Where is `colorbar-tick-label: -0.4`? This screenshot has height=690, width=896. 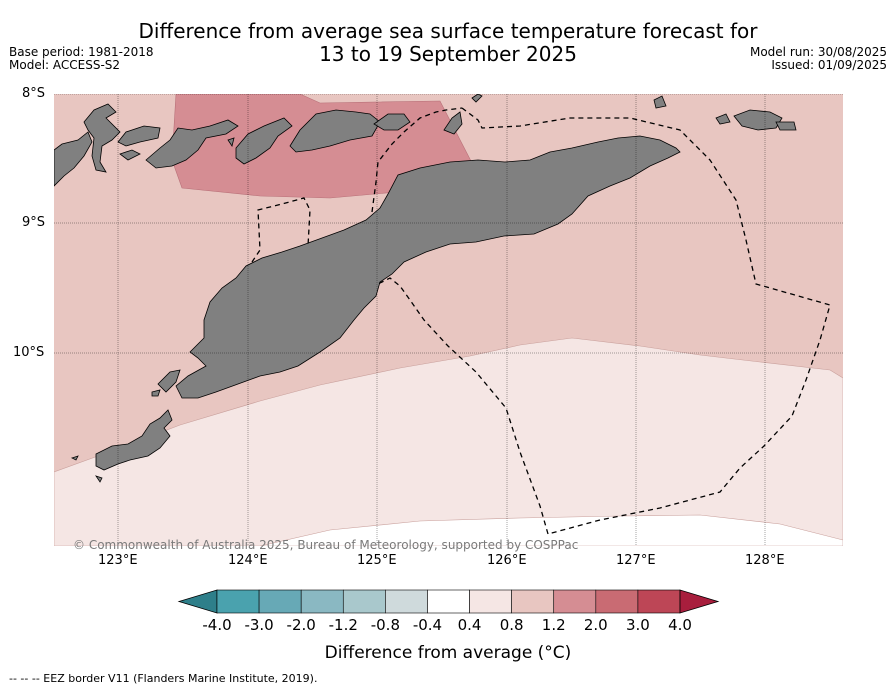
colorbar-tick-label: -0.4 is located at coordinates (427, 625).